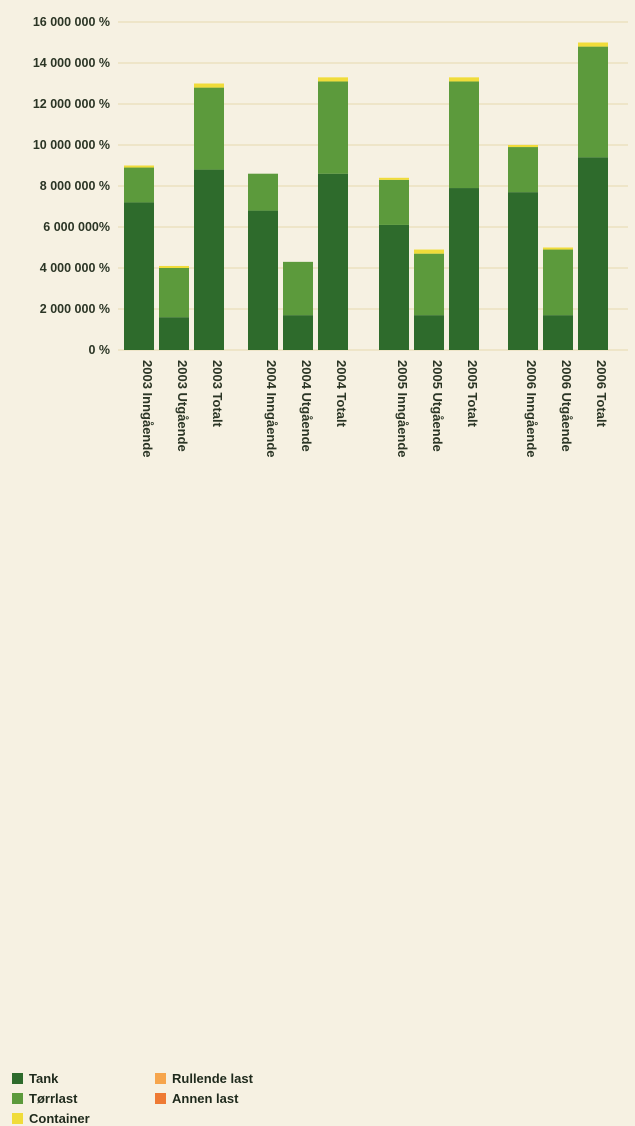 The image size is (635, 1126). I want to click on legend-item-container: Container, so click(51, 1118).